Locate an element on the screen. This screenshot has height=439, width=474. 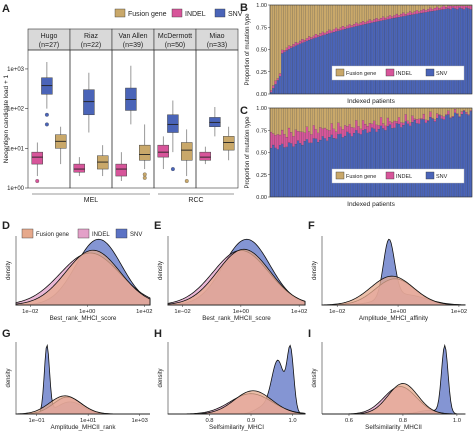
facet-cohort-name: McDermott is located at coordinates (175, 36).